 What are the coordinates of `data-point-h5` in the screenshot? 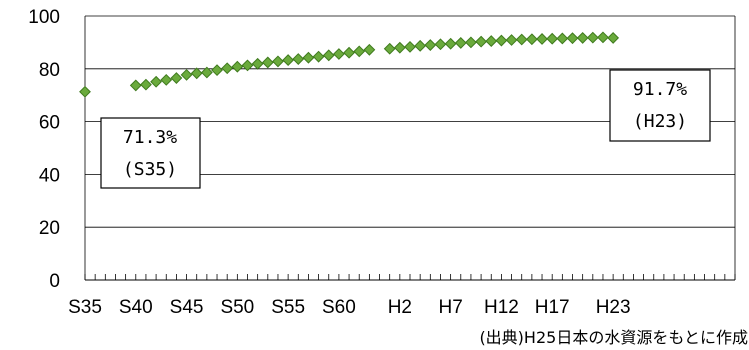 It's located at (430, 45).